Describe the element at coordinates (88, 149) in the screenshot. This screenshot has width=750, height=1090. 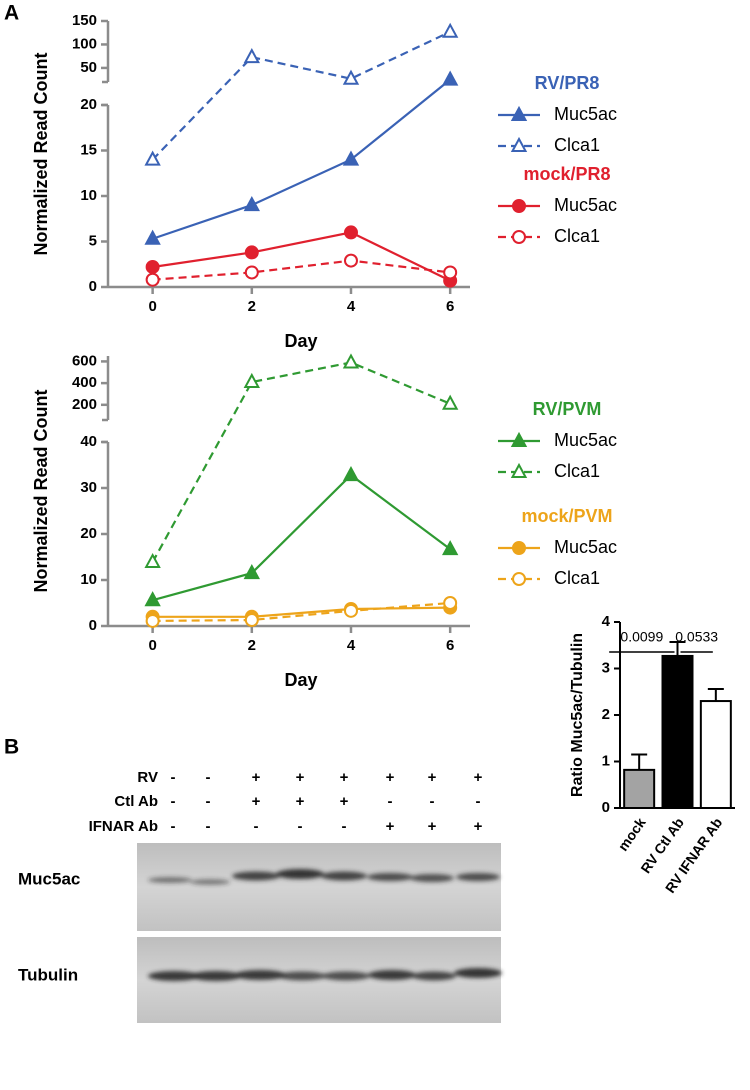
I see `y-tick-label: 15` at that location.